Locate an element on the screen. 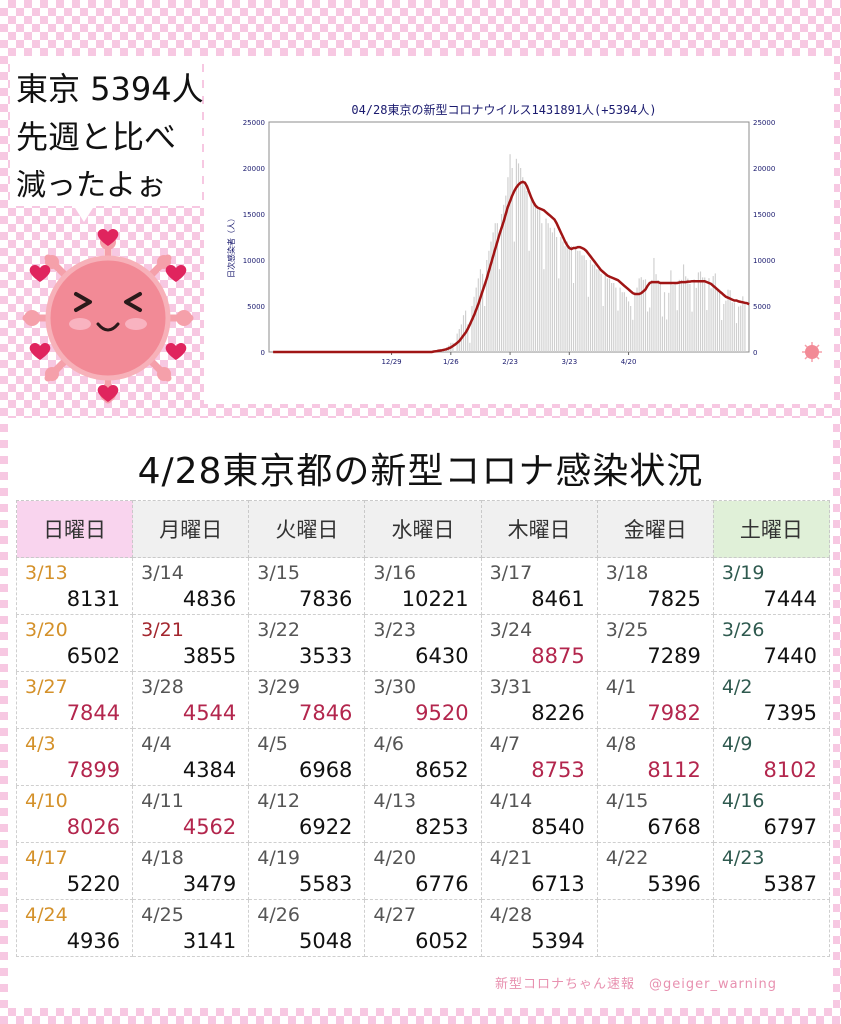 This screenshot has width=841, height=1024. day-cell is located at coordinates (655, 928).